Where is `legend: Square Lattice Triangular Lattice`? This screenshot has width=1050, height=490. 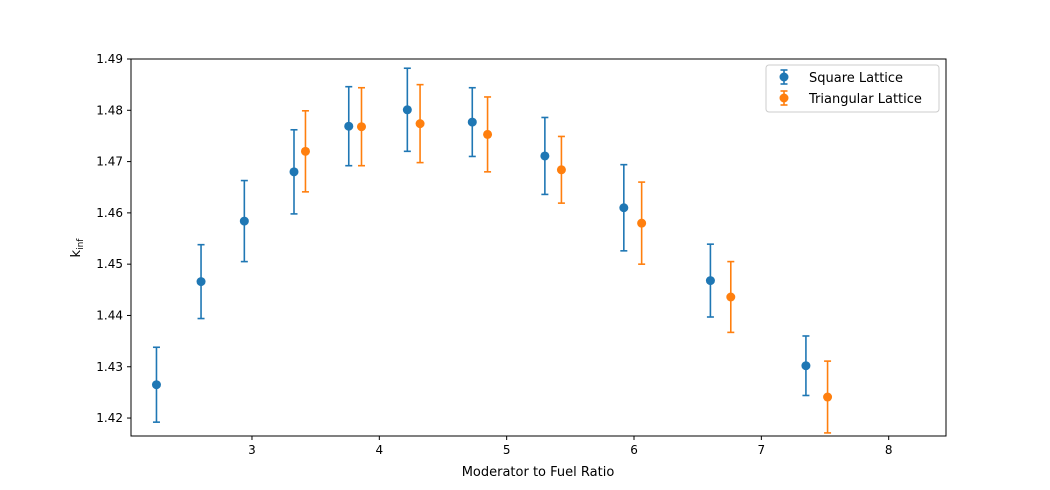 legend: Square Lattice Triangular Lattice is located at coordinates (852, 88).